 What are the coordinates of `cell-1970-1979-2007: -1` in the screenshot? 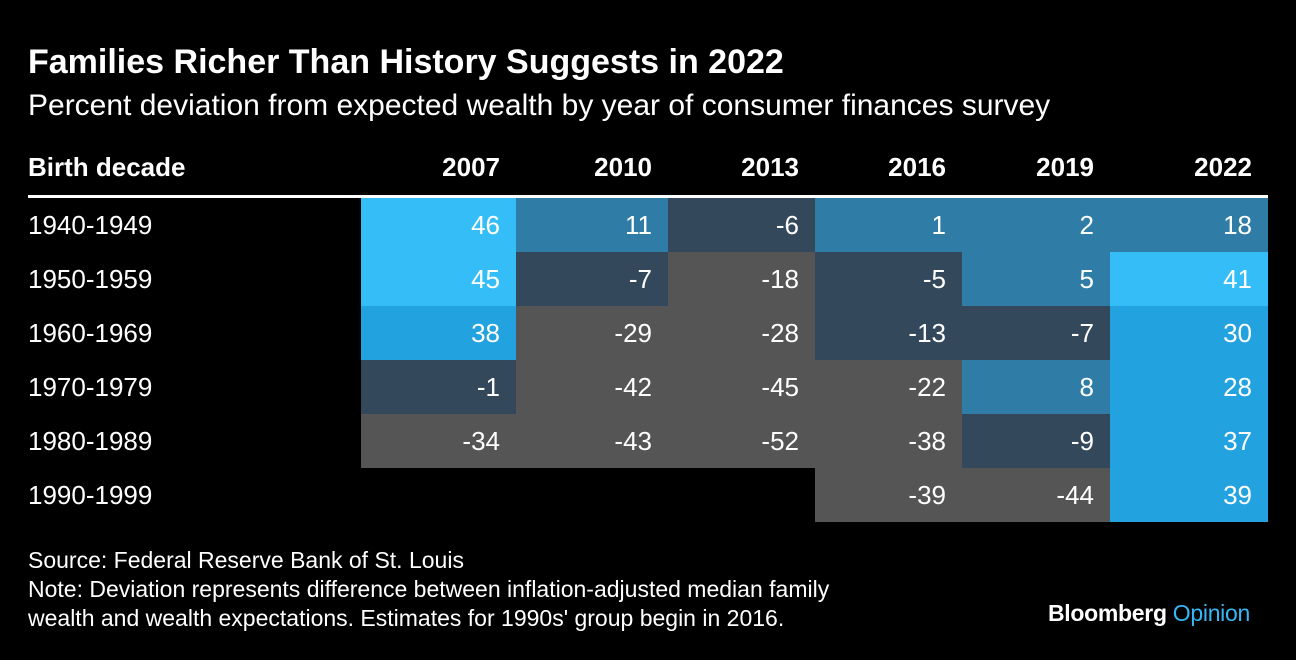 It's located at (438, 387).